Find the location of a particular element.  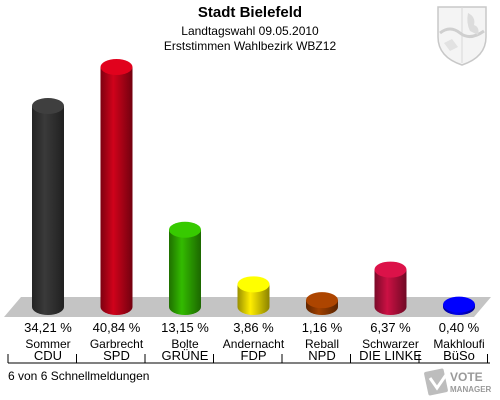

party-label: NPD is located at coordinates (321, 355).